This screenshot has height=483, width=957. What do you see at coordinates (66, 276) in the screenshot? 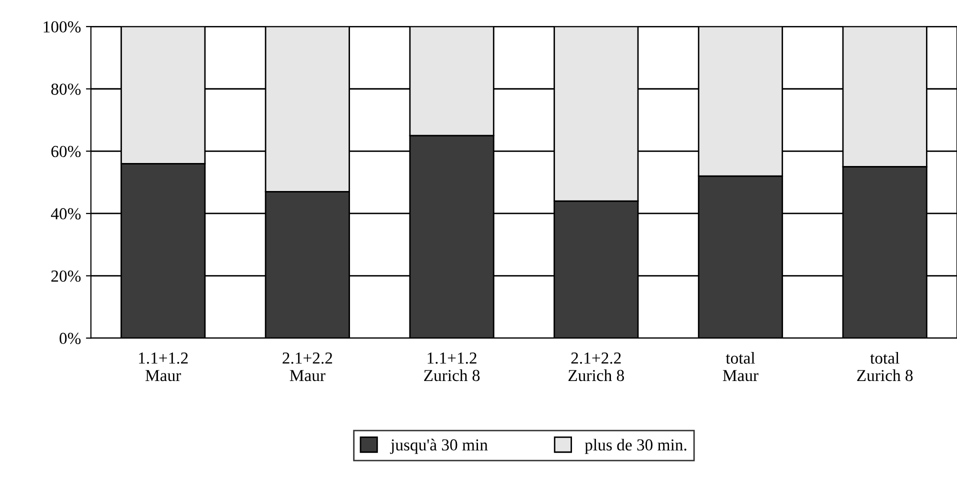
I see `y-tick-label: 20%` at bounding box center [66, 276].